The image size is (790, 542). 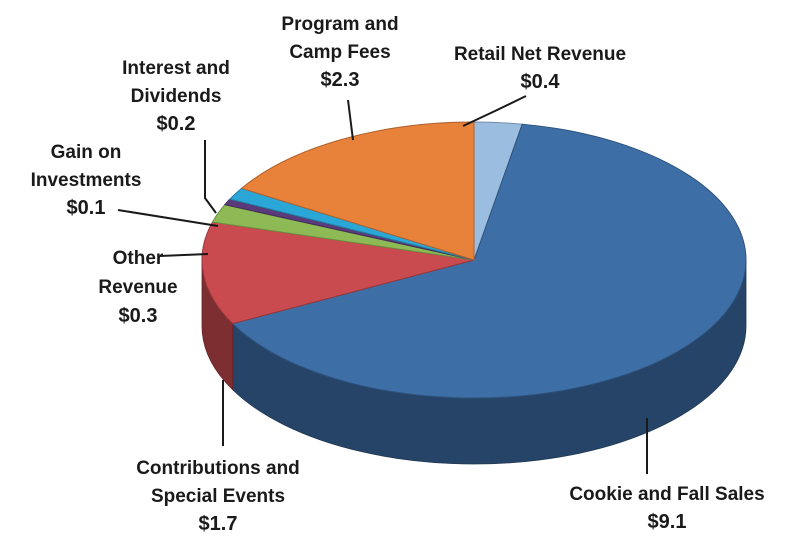 I want to click on label-gain-on-investments-name-line-2: Investments, so click(x=86, y=180).